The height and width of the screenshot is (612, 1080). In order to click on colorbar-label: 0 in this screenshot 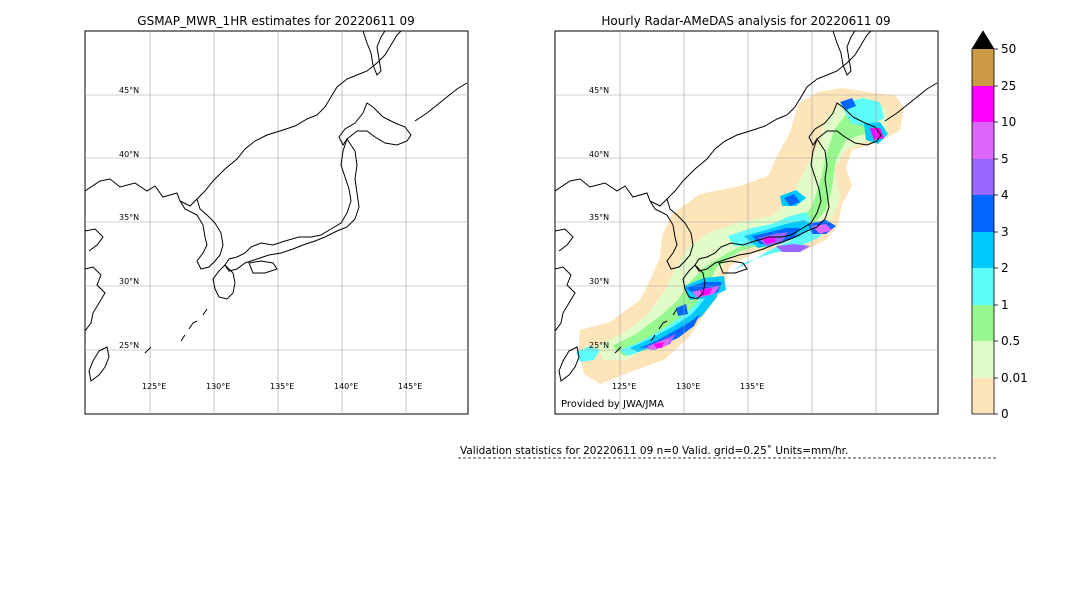, I will do `click(1005, 414)`.